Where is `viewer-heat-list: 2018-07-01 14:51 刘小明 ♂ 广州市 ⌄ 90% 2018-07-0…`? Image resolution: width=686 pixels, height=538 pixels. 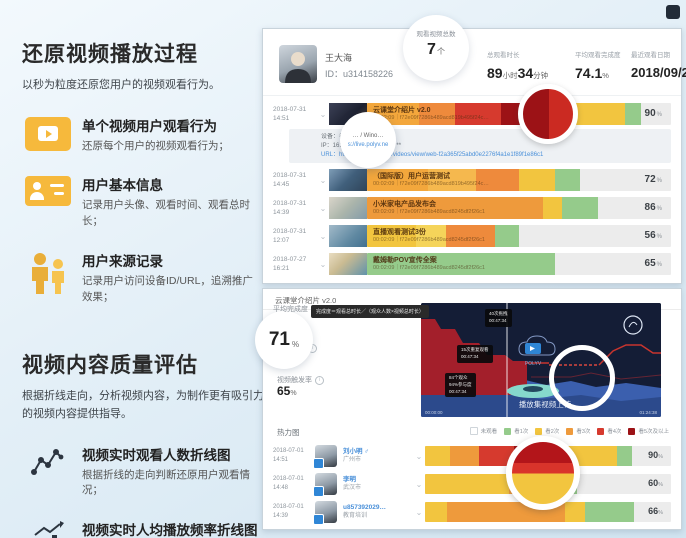
viewer-heat-list: 2018-07-01 14:51 刘小明 ♂ 广州市 ⌄ 90% 2018-07-0… is located at coordinates (472, 487).